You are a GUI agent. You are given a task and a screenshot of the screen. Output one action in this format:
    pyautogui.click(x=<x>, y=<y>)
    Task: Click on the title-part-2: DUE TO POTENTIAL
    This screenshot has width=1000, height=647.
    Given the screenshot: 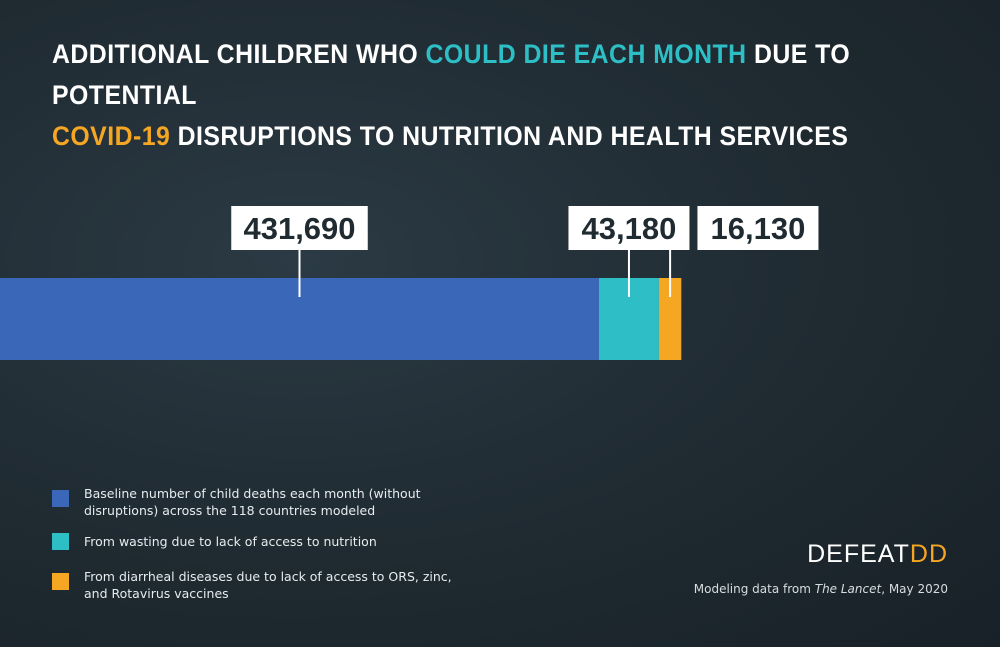 What is the action you would take?
    pyautogui.click(x=451, y=74)
    